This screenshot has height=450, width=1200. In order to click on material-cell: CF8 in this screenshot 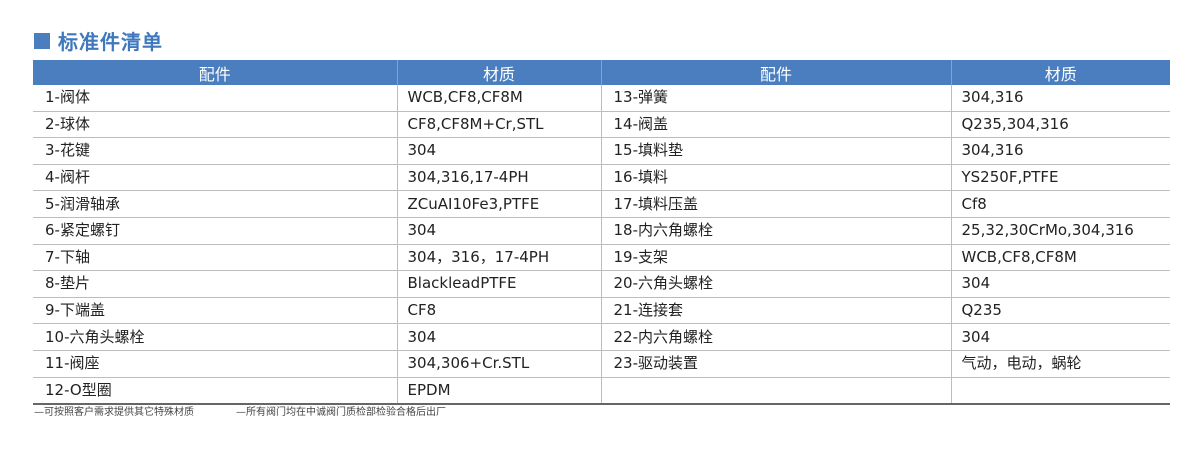, I will do `click(498, 311)`.